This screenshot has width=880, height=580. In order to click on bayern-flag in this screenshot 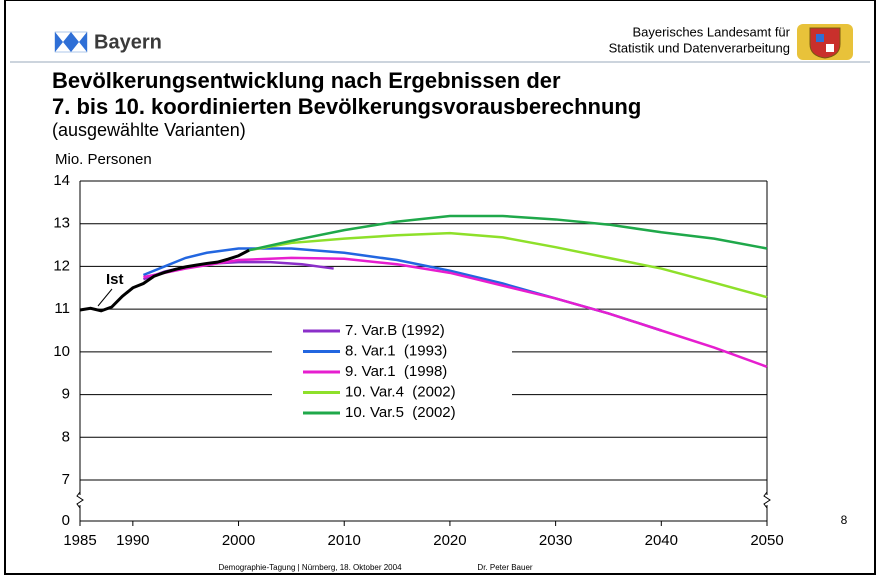, I will do `click(71, 42)`.